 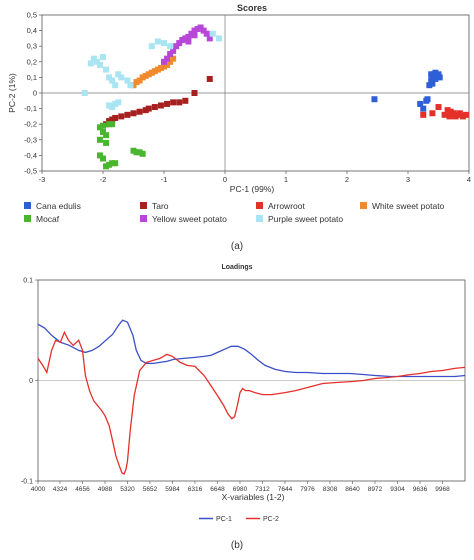 What do you see at coordinates (82, 489) in the screenshot?
I see `loadings-x-tick-label: 4656` at bounding box center [82, 489].